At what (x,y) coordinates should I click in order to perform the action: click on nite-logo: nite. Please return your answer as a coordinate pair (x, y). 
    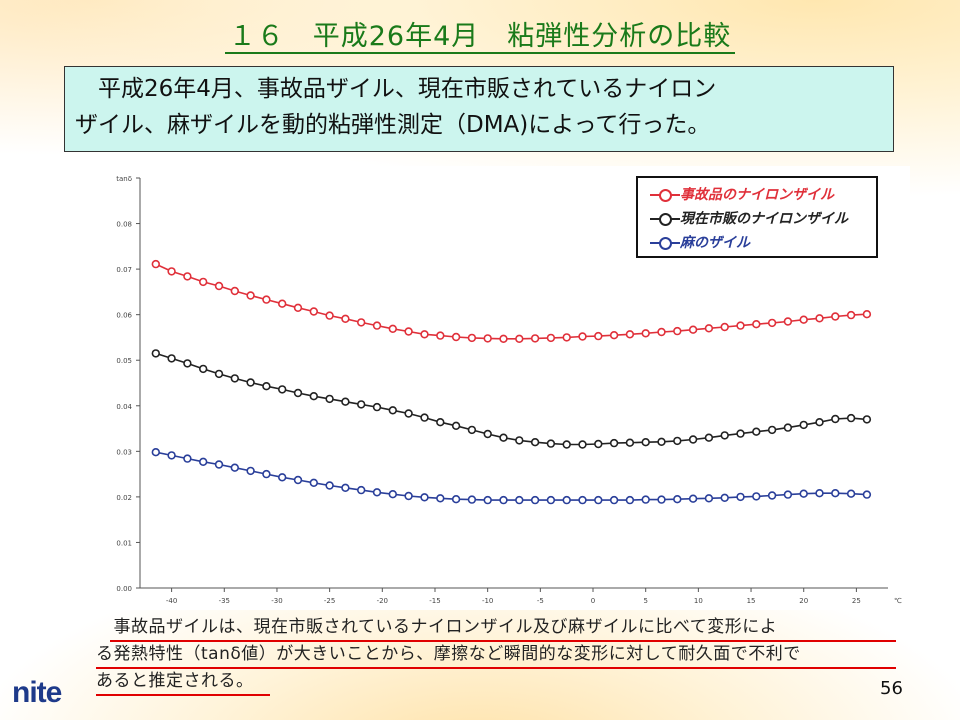
    Looking at the image, I should click on (37, 693).